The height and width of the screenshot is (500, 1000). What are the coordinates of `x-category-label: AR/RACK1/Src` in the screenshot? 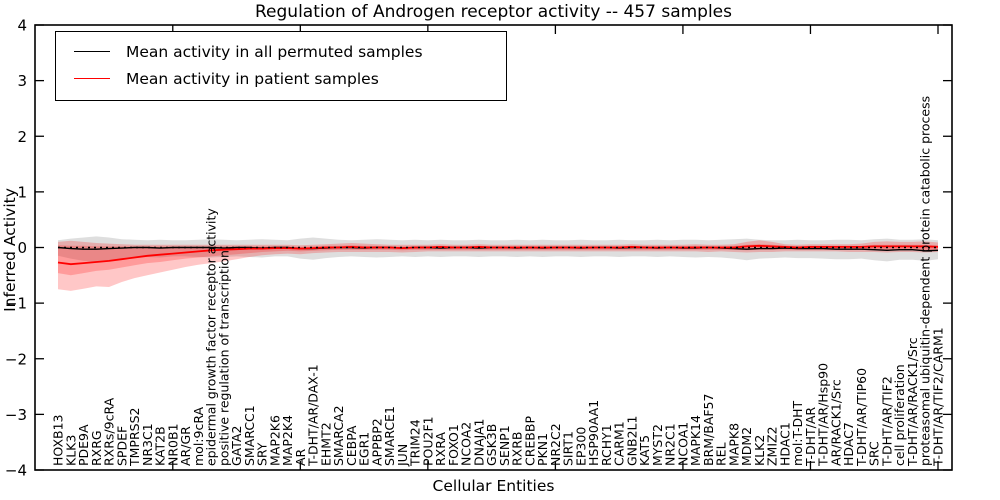 It's located at (835, 422).